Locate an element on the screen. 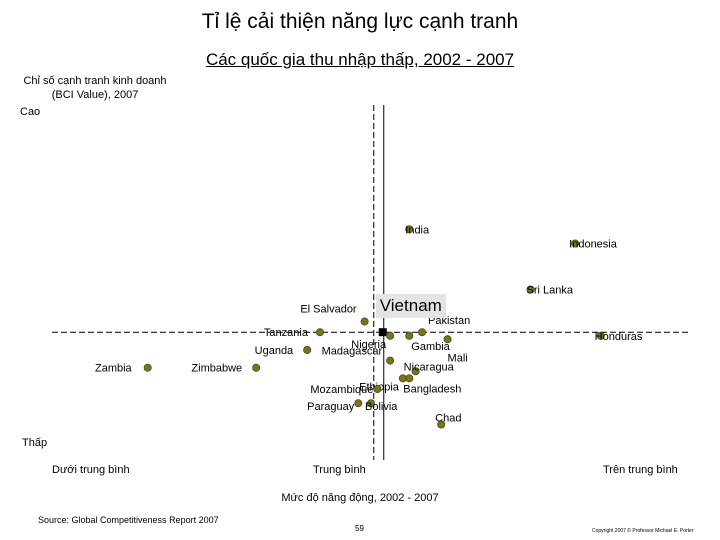 The image size is (720, 540). point-bangladesh is located at coordinates (409, 378).